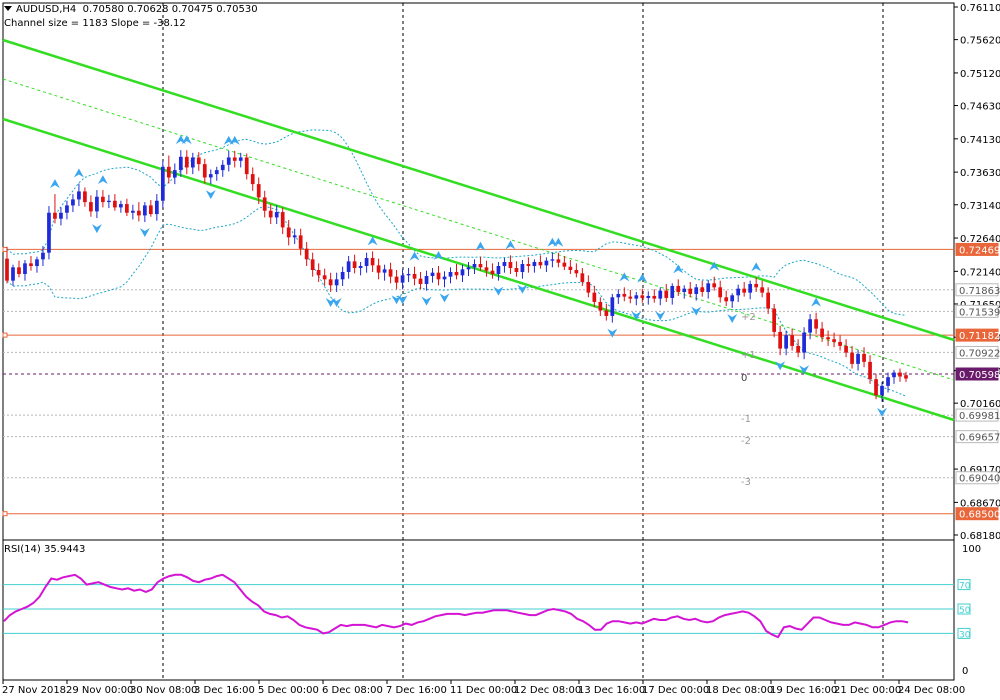 This screenshot has width=1000, height=700. I want to click on price-level-label: 0.71182, so click(979, 336).